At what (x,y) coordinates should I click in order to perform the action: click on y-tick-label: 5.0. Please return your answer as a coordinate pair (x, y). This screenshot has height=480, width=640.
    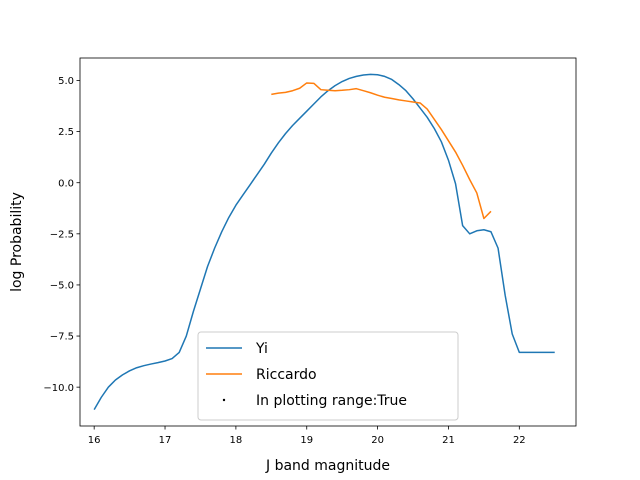
    Looking at the image, I should click on (66, 81).